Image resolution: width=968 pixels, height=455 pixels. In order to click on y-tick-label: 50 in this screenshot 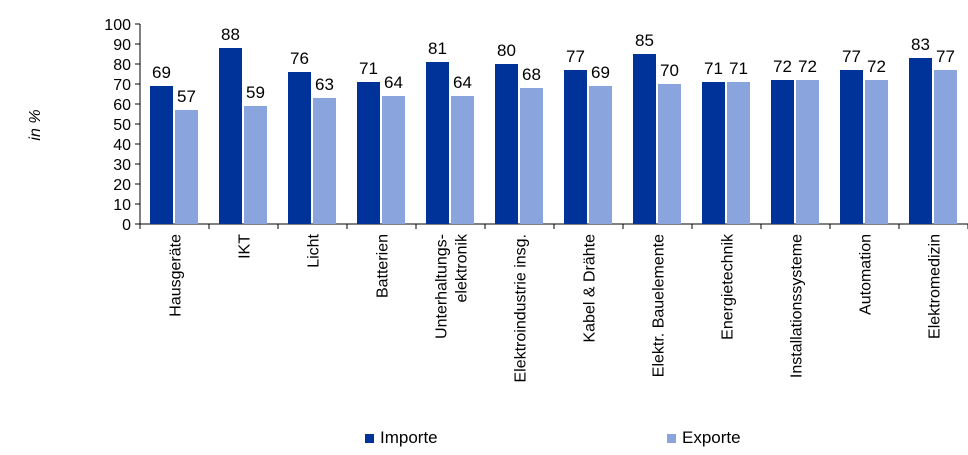, I will do `click(122, 125)`.